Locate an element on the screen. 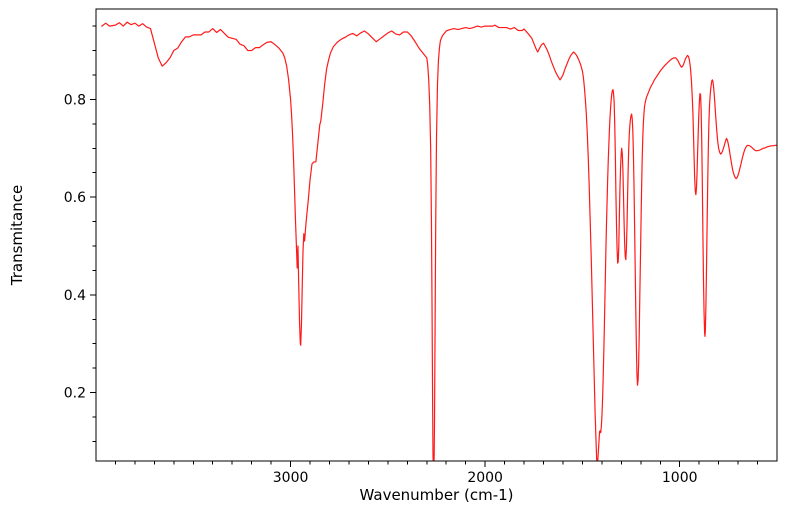  x-axis-label: Wavenumber (cm-1) is located at coordinates (436, 495).